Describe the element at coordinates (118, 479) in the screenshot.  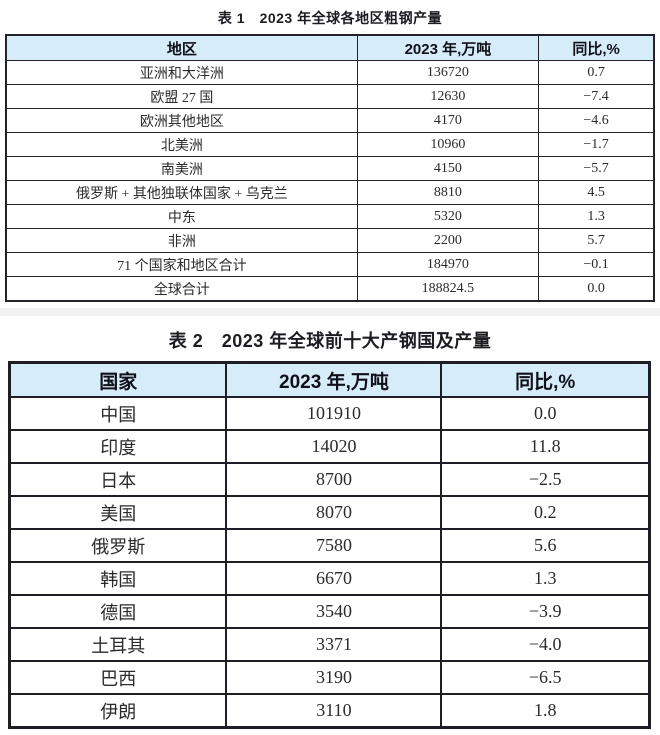
I see `table-cell: 日本` at that location.